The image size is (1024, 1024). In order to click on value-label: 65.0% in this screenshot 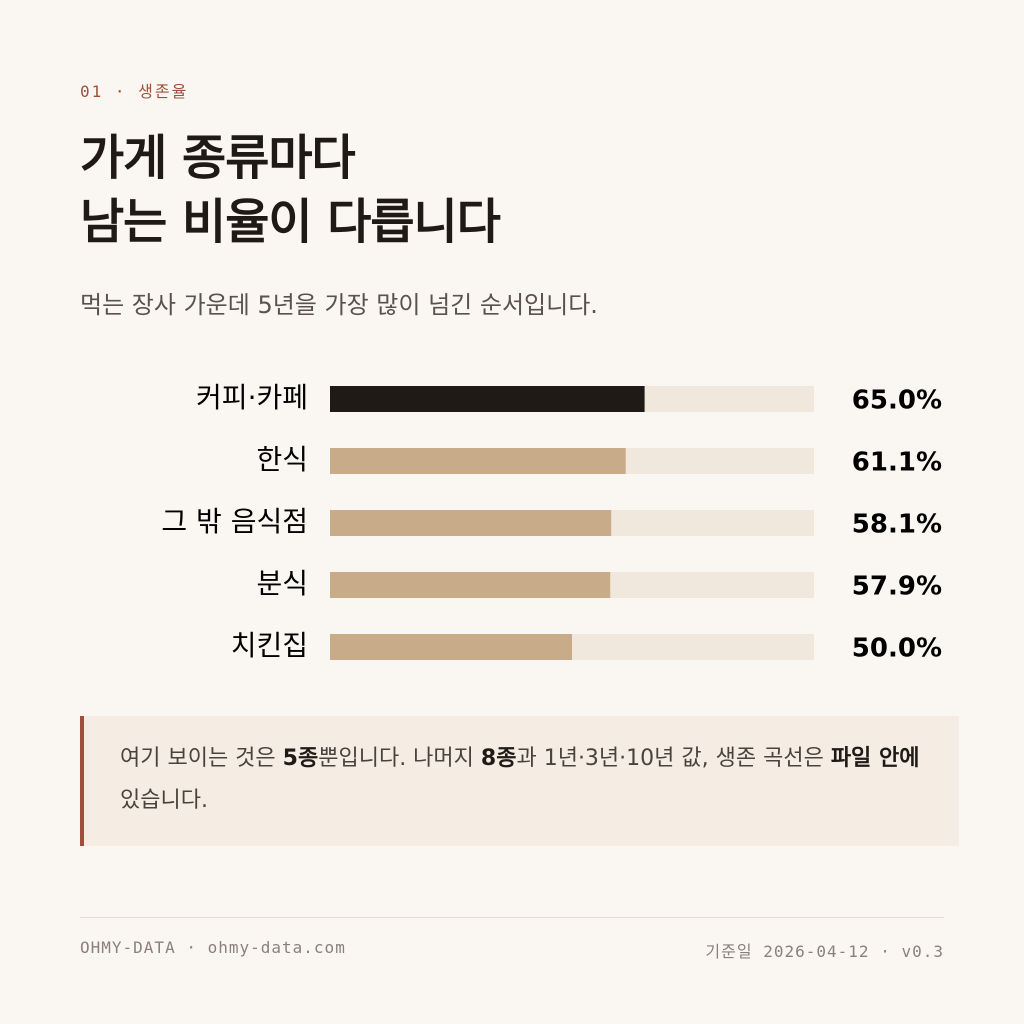, I will do `click(897, 401)`.